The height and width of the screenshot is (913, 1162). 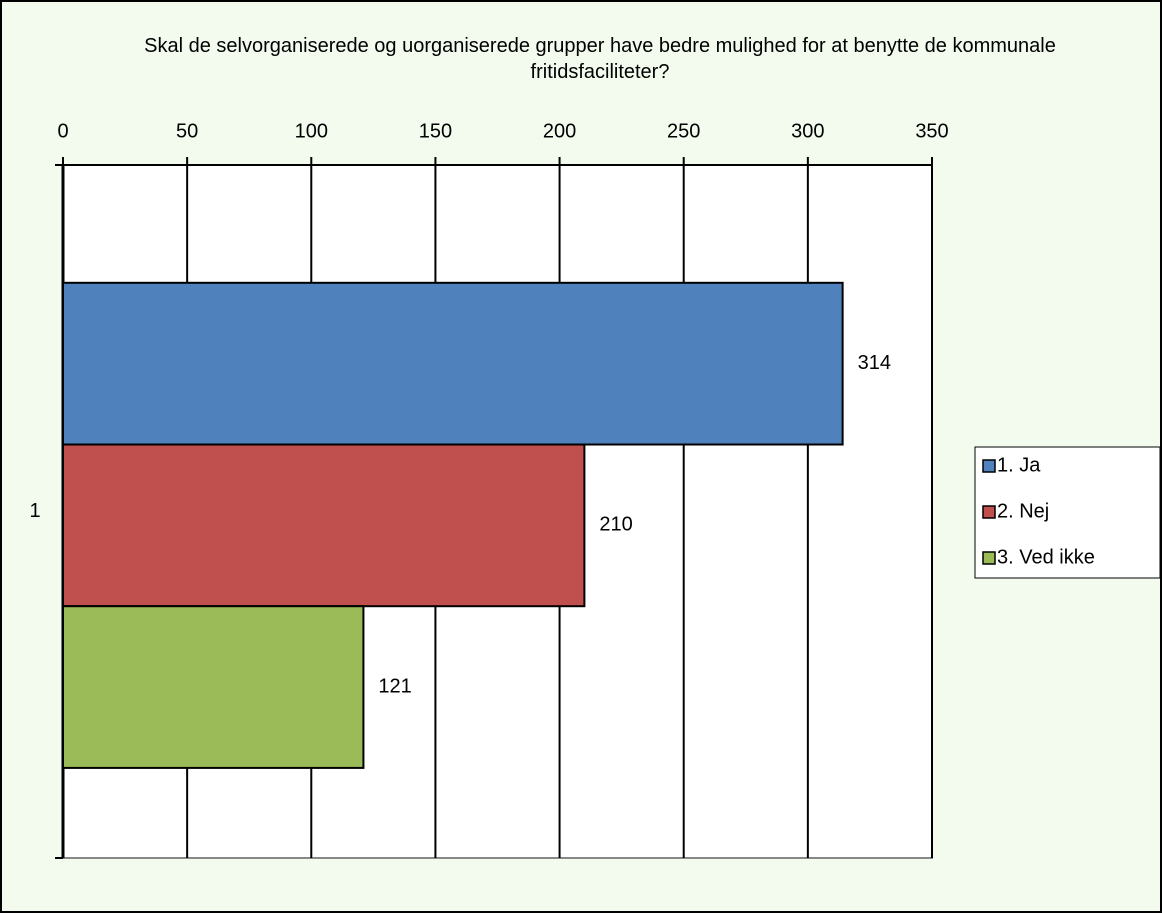 I want to click on data-label: 314, so click(x=874, y=363).